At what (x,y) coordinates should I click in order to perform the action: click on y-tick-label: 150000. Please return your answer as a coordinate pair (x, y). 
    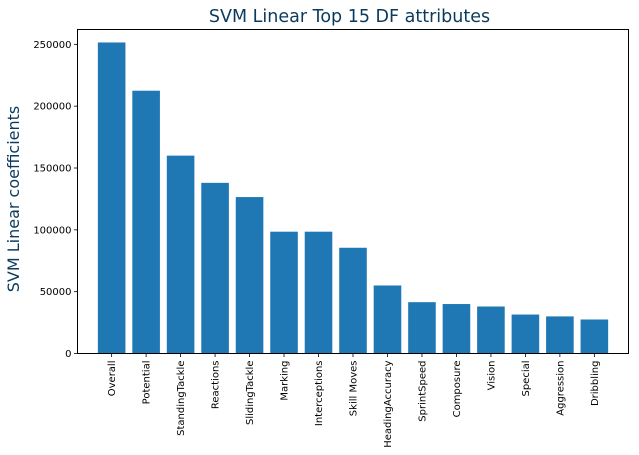
    Looking at the image, I should click on (52, 169).